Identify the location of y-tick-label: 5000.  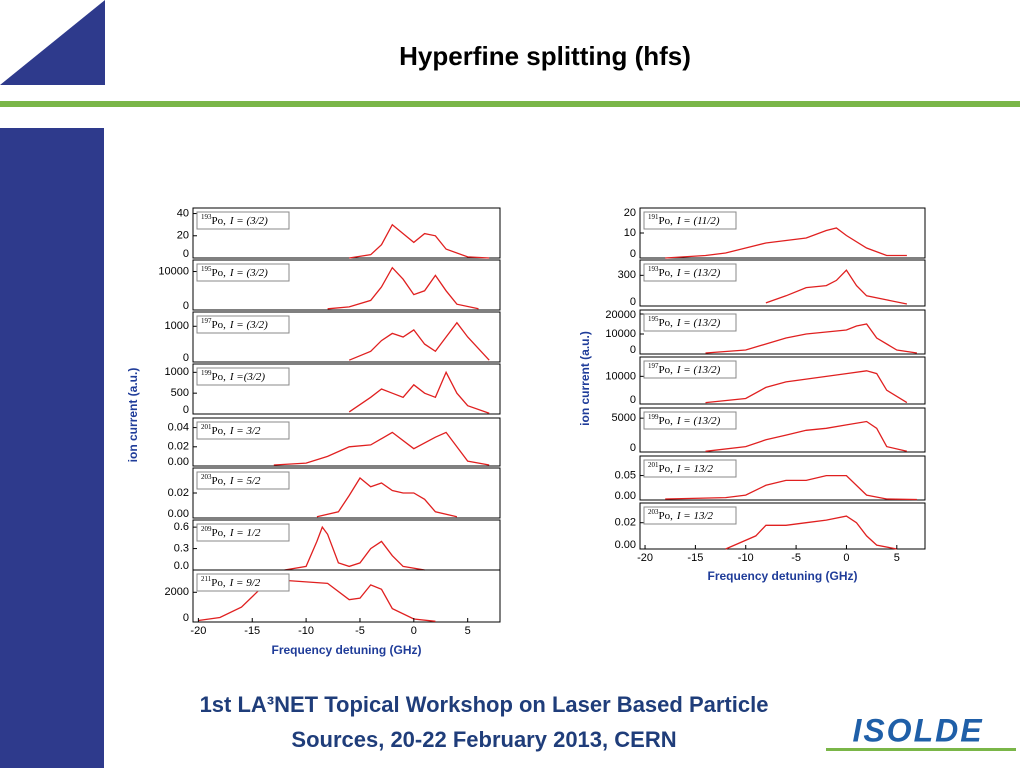
(624, 418).